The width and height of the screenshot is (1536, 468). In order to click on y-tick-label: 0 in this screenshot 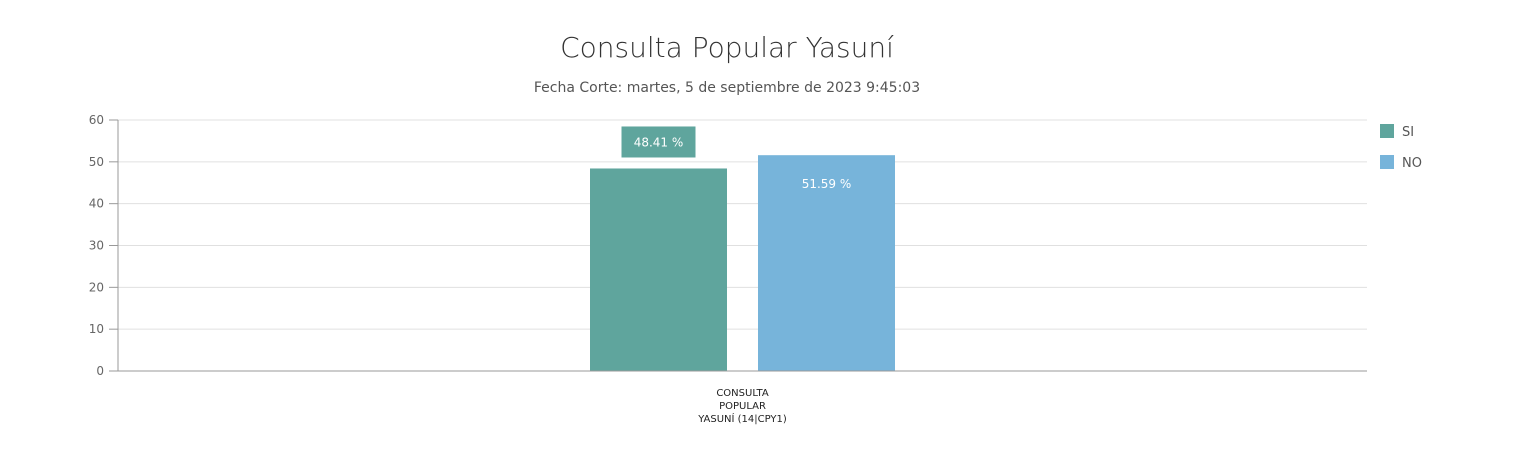, I will do `click(100, 371)`.